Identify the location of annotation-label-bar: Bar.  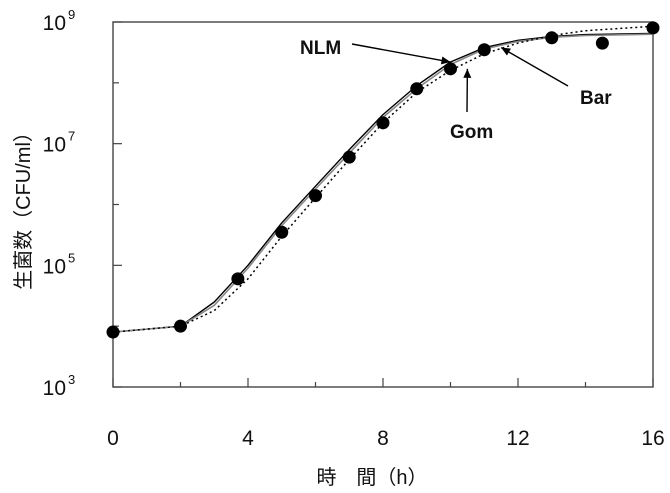
(596, 98).